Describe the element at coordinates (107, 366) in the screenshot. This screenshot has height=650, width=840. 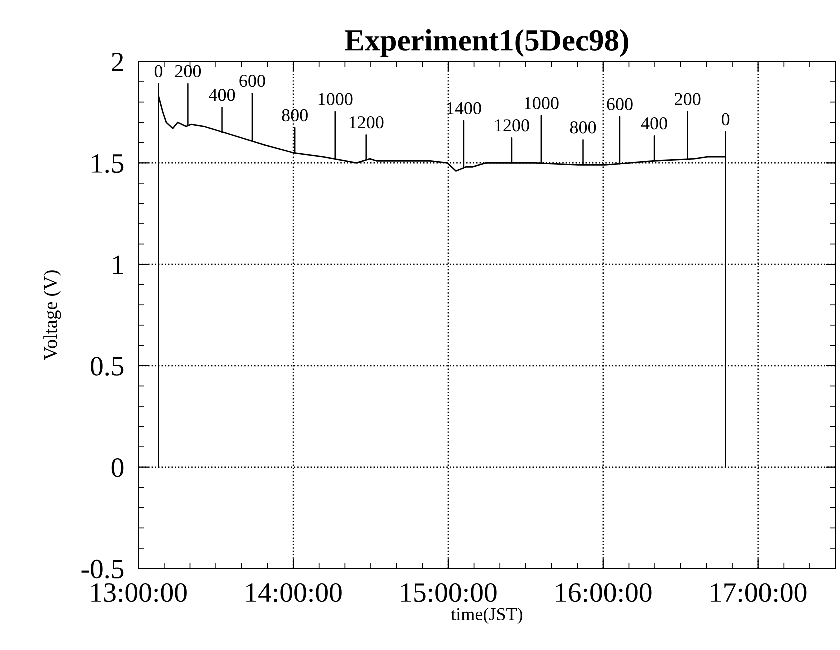
I see `y-tick-label: 0.5` at that location.